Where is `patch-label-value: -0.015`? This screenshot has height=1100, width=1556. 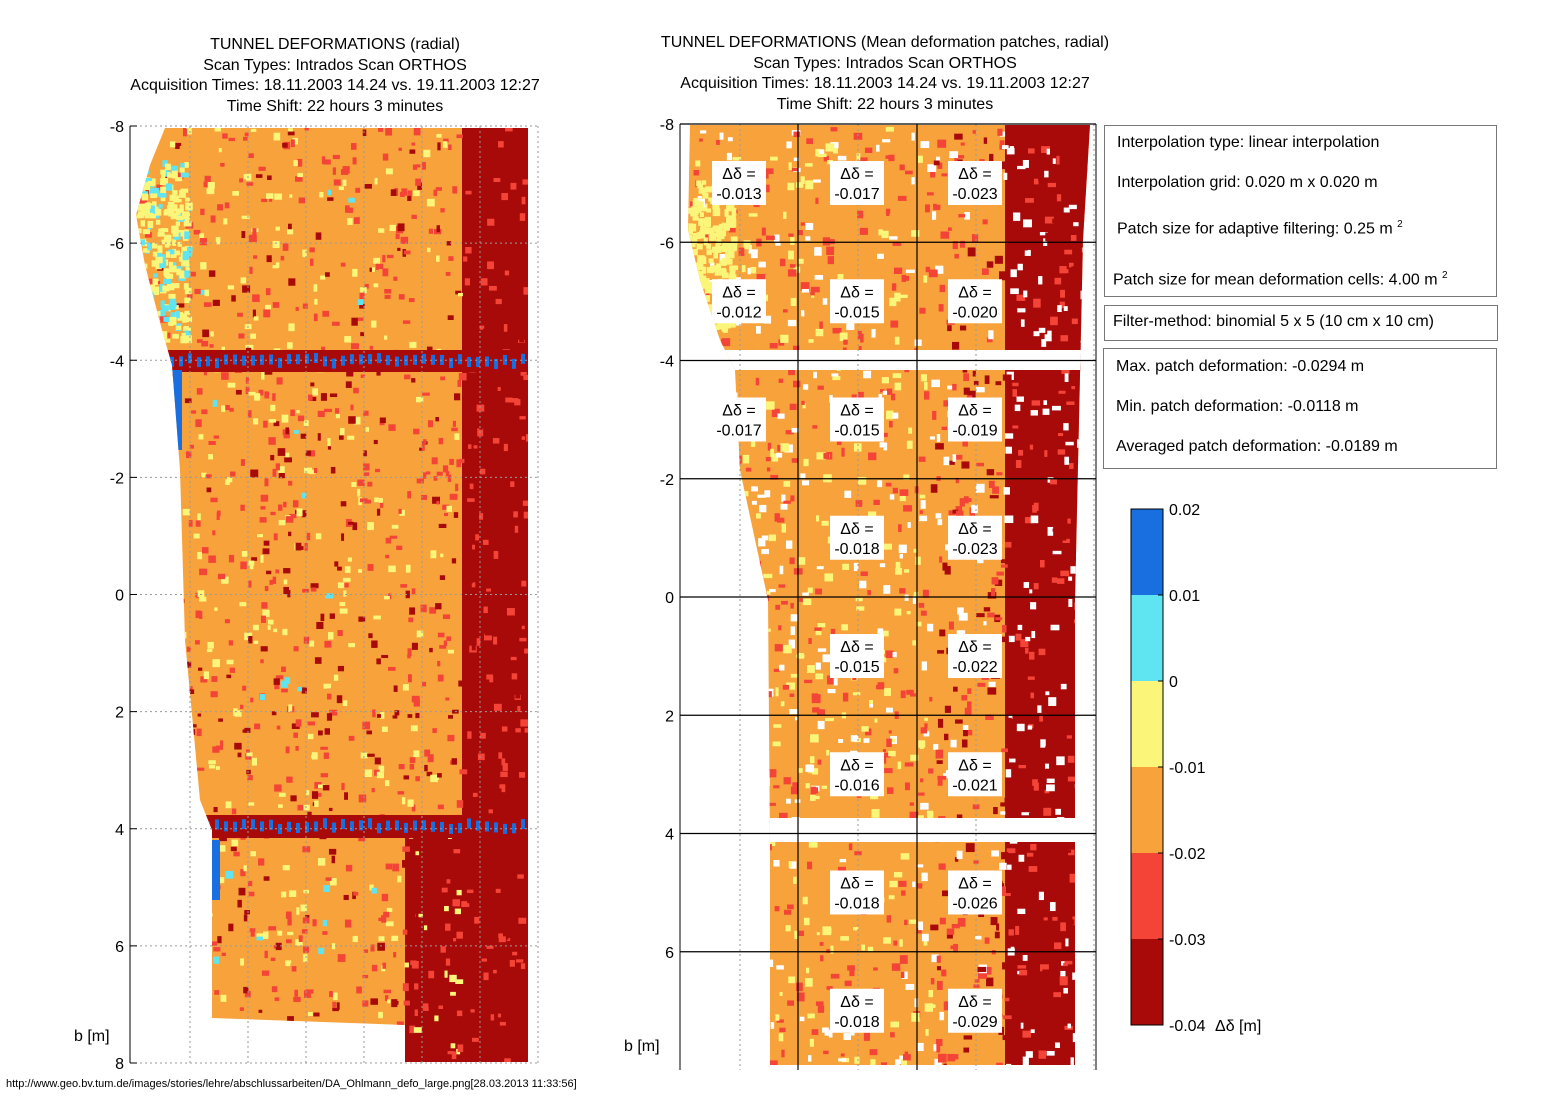
patch-label-value: -0.015 is located at coordinates (856, 431).